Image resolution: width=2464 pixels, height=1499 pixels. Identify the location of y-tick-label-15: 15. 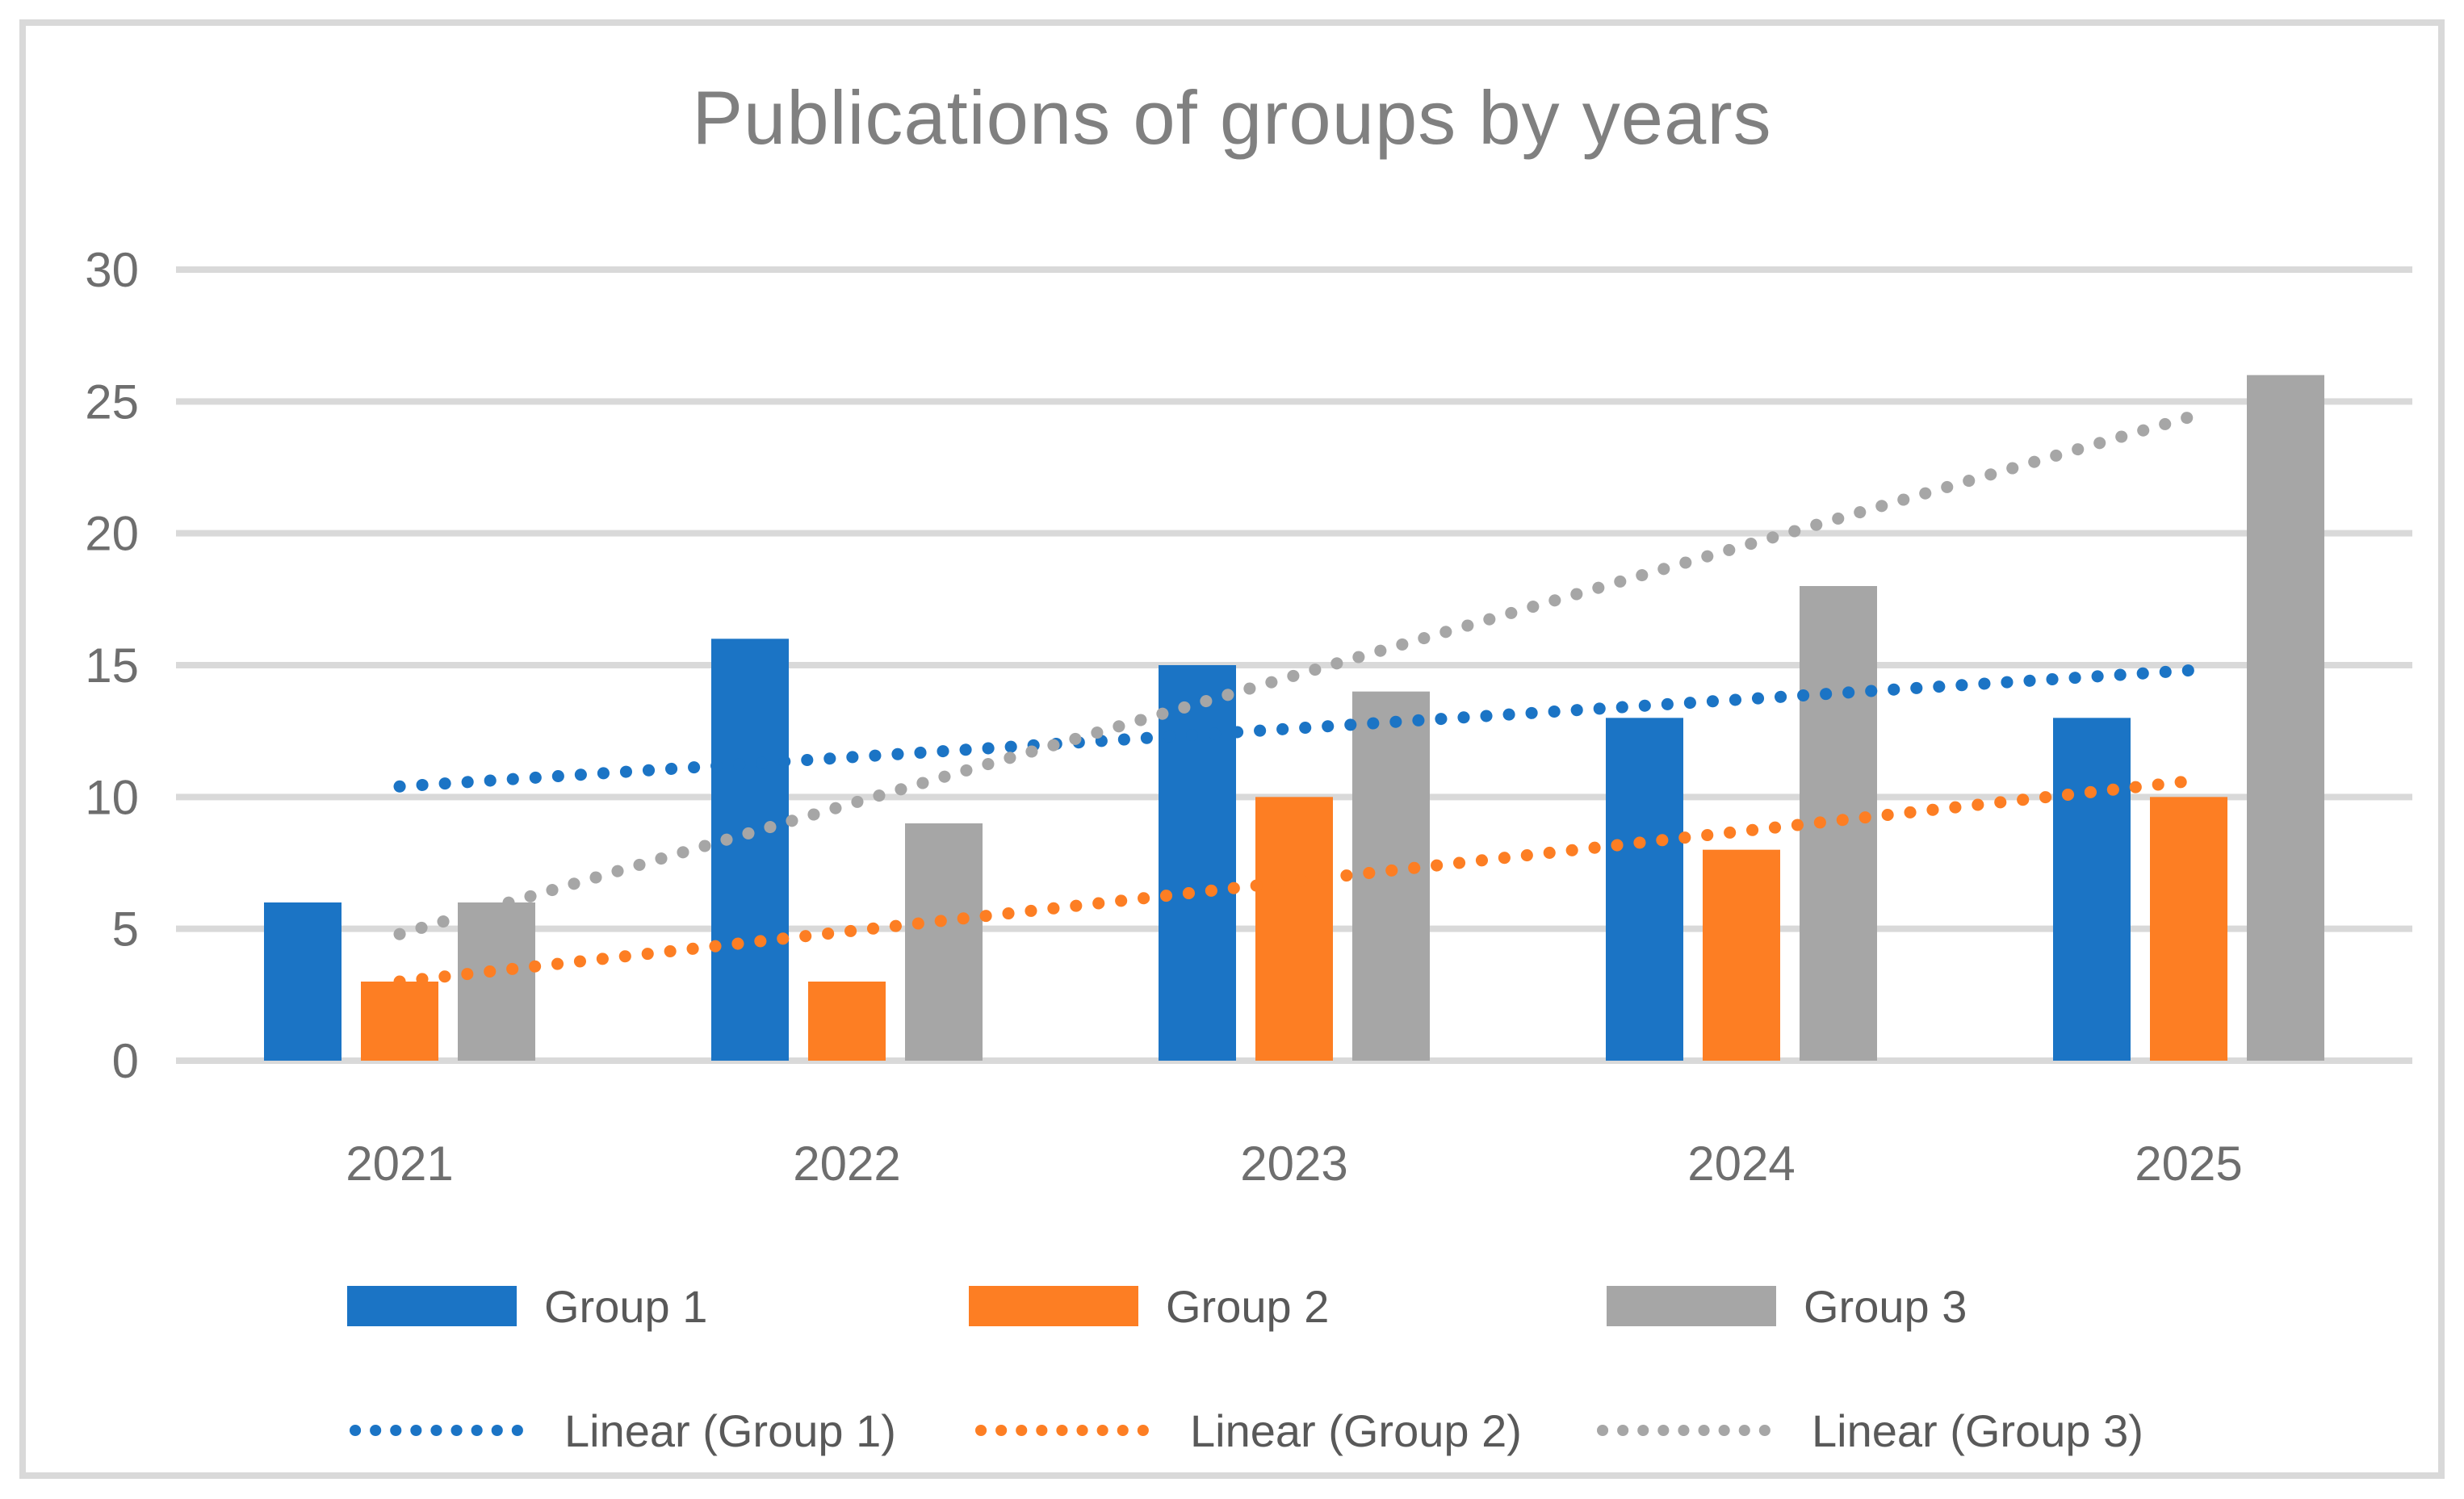
(112, 666).